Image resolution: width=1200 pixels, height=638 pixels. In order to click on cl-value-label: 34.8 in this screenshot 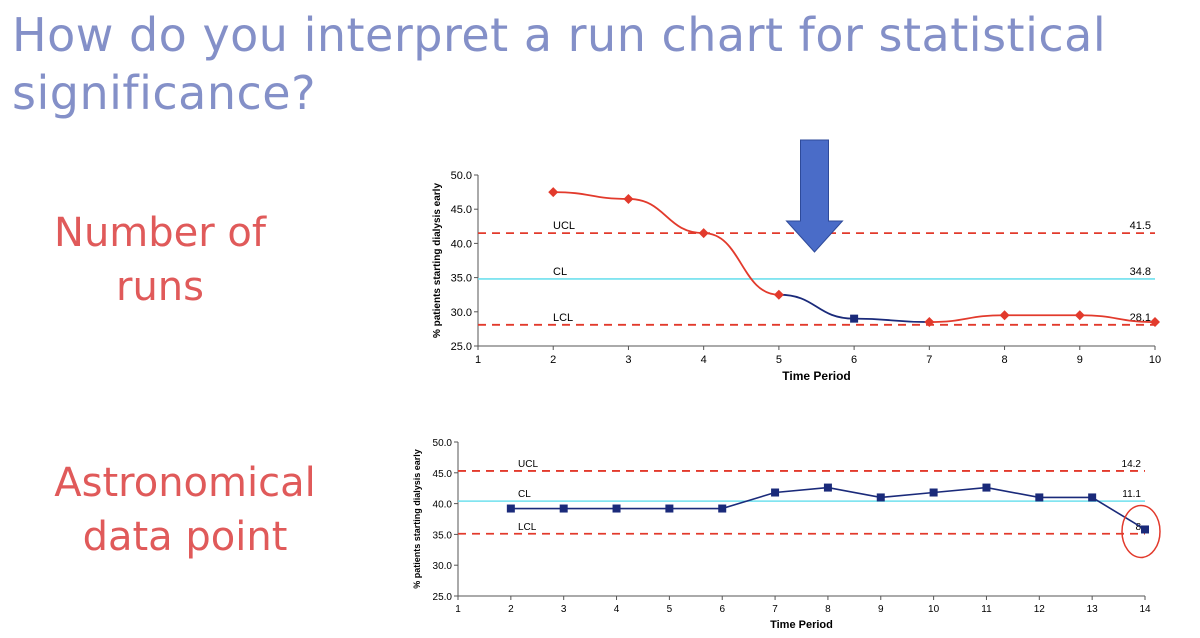, I will do `click(1140, 272)`.